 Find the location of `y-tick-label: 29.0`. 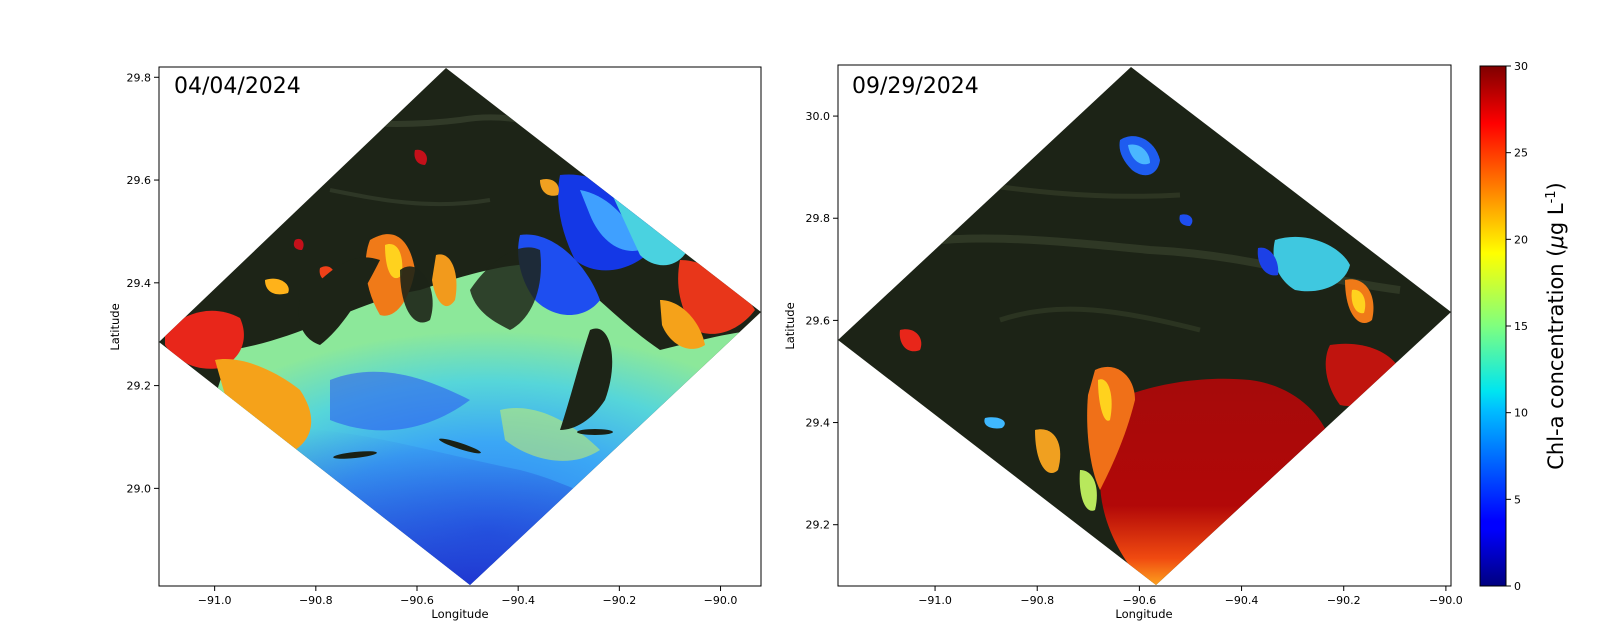

y-tick-label: 29.0 is located at coordinates (139, 488).